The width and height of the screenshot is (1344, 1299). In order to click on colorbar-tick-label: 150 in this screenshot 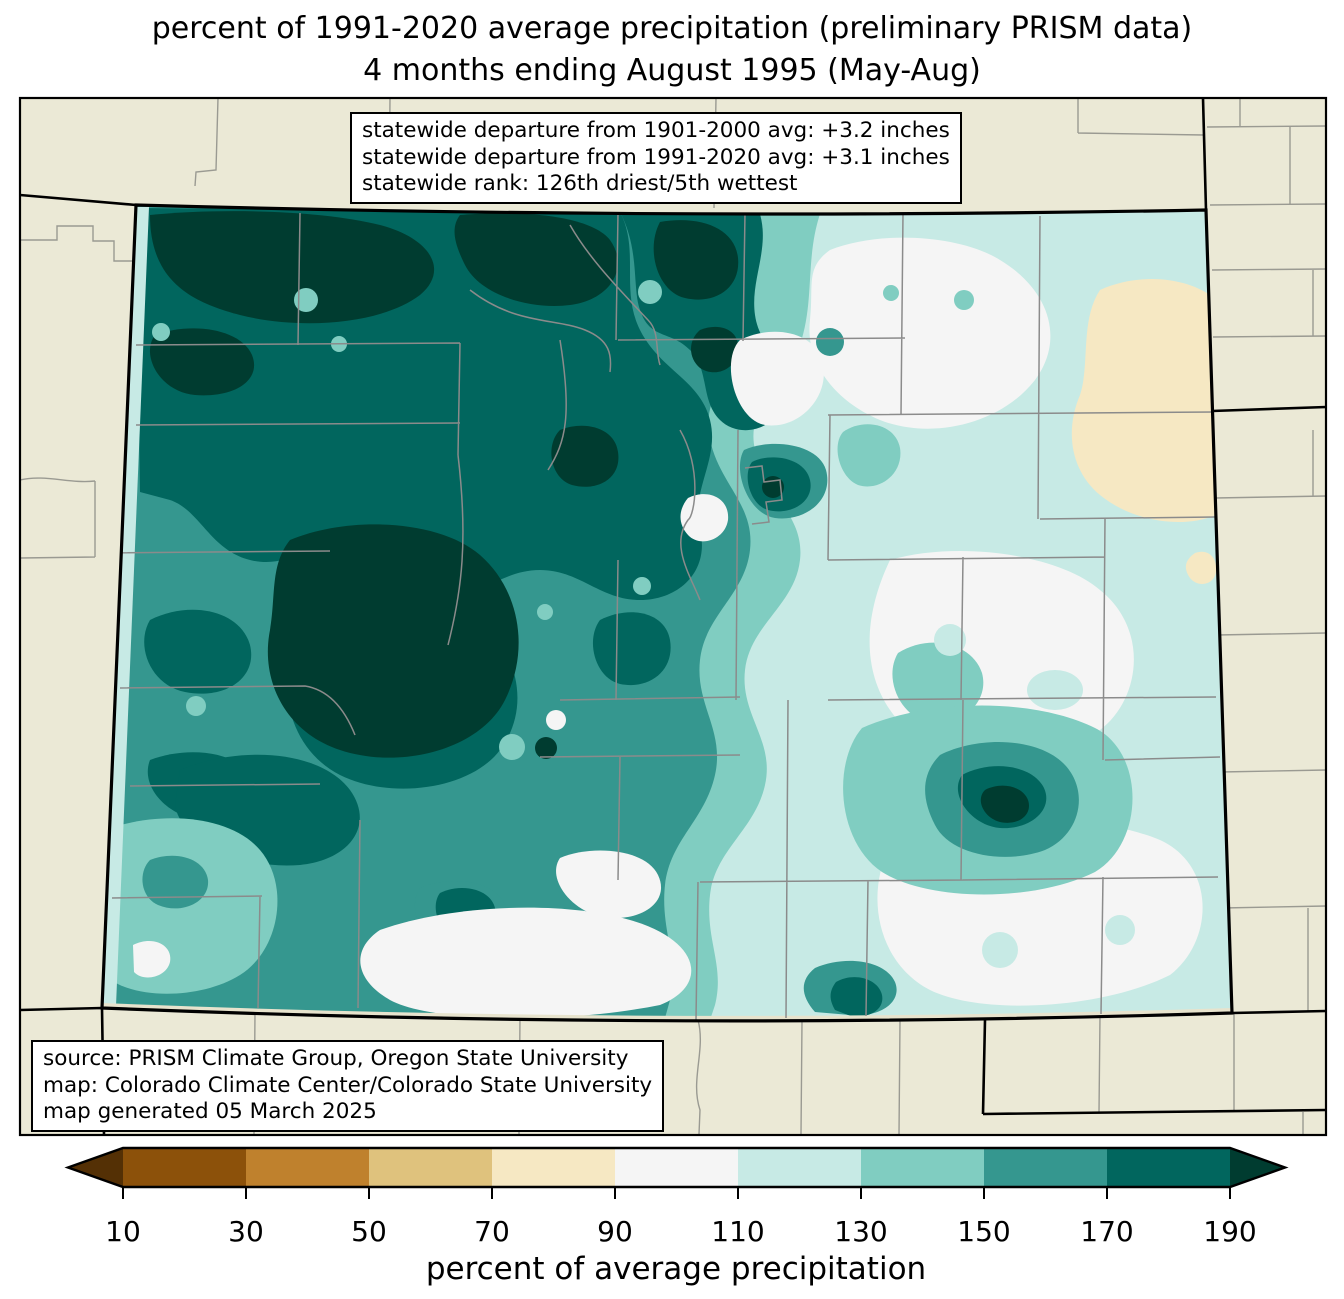, I will do `click(983, 1231)`.